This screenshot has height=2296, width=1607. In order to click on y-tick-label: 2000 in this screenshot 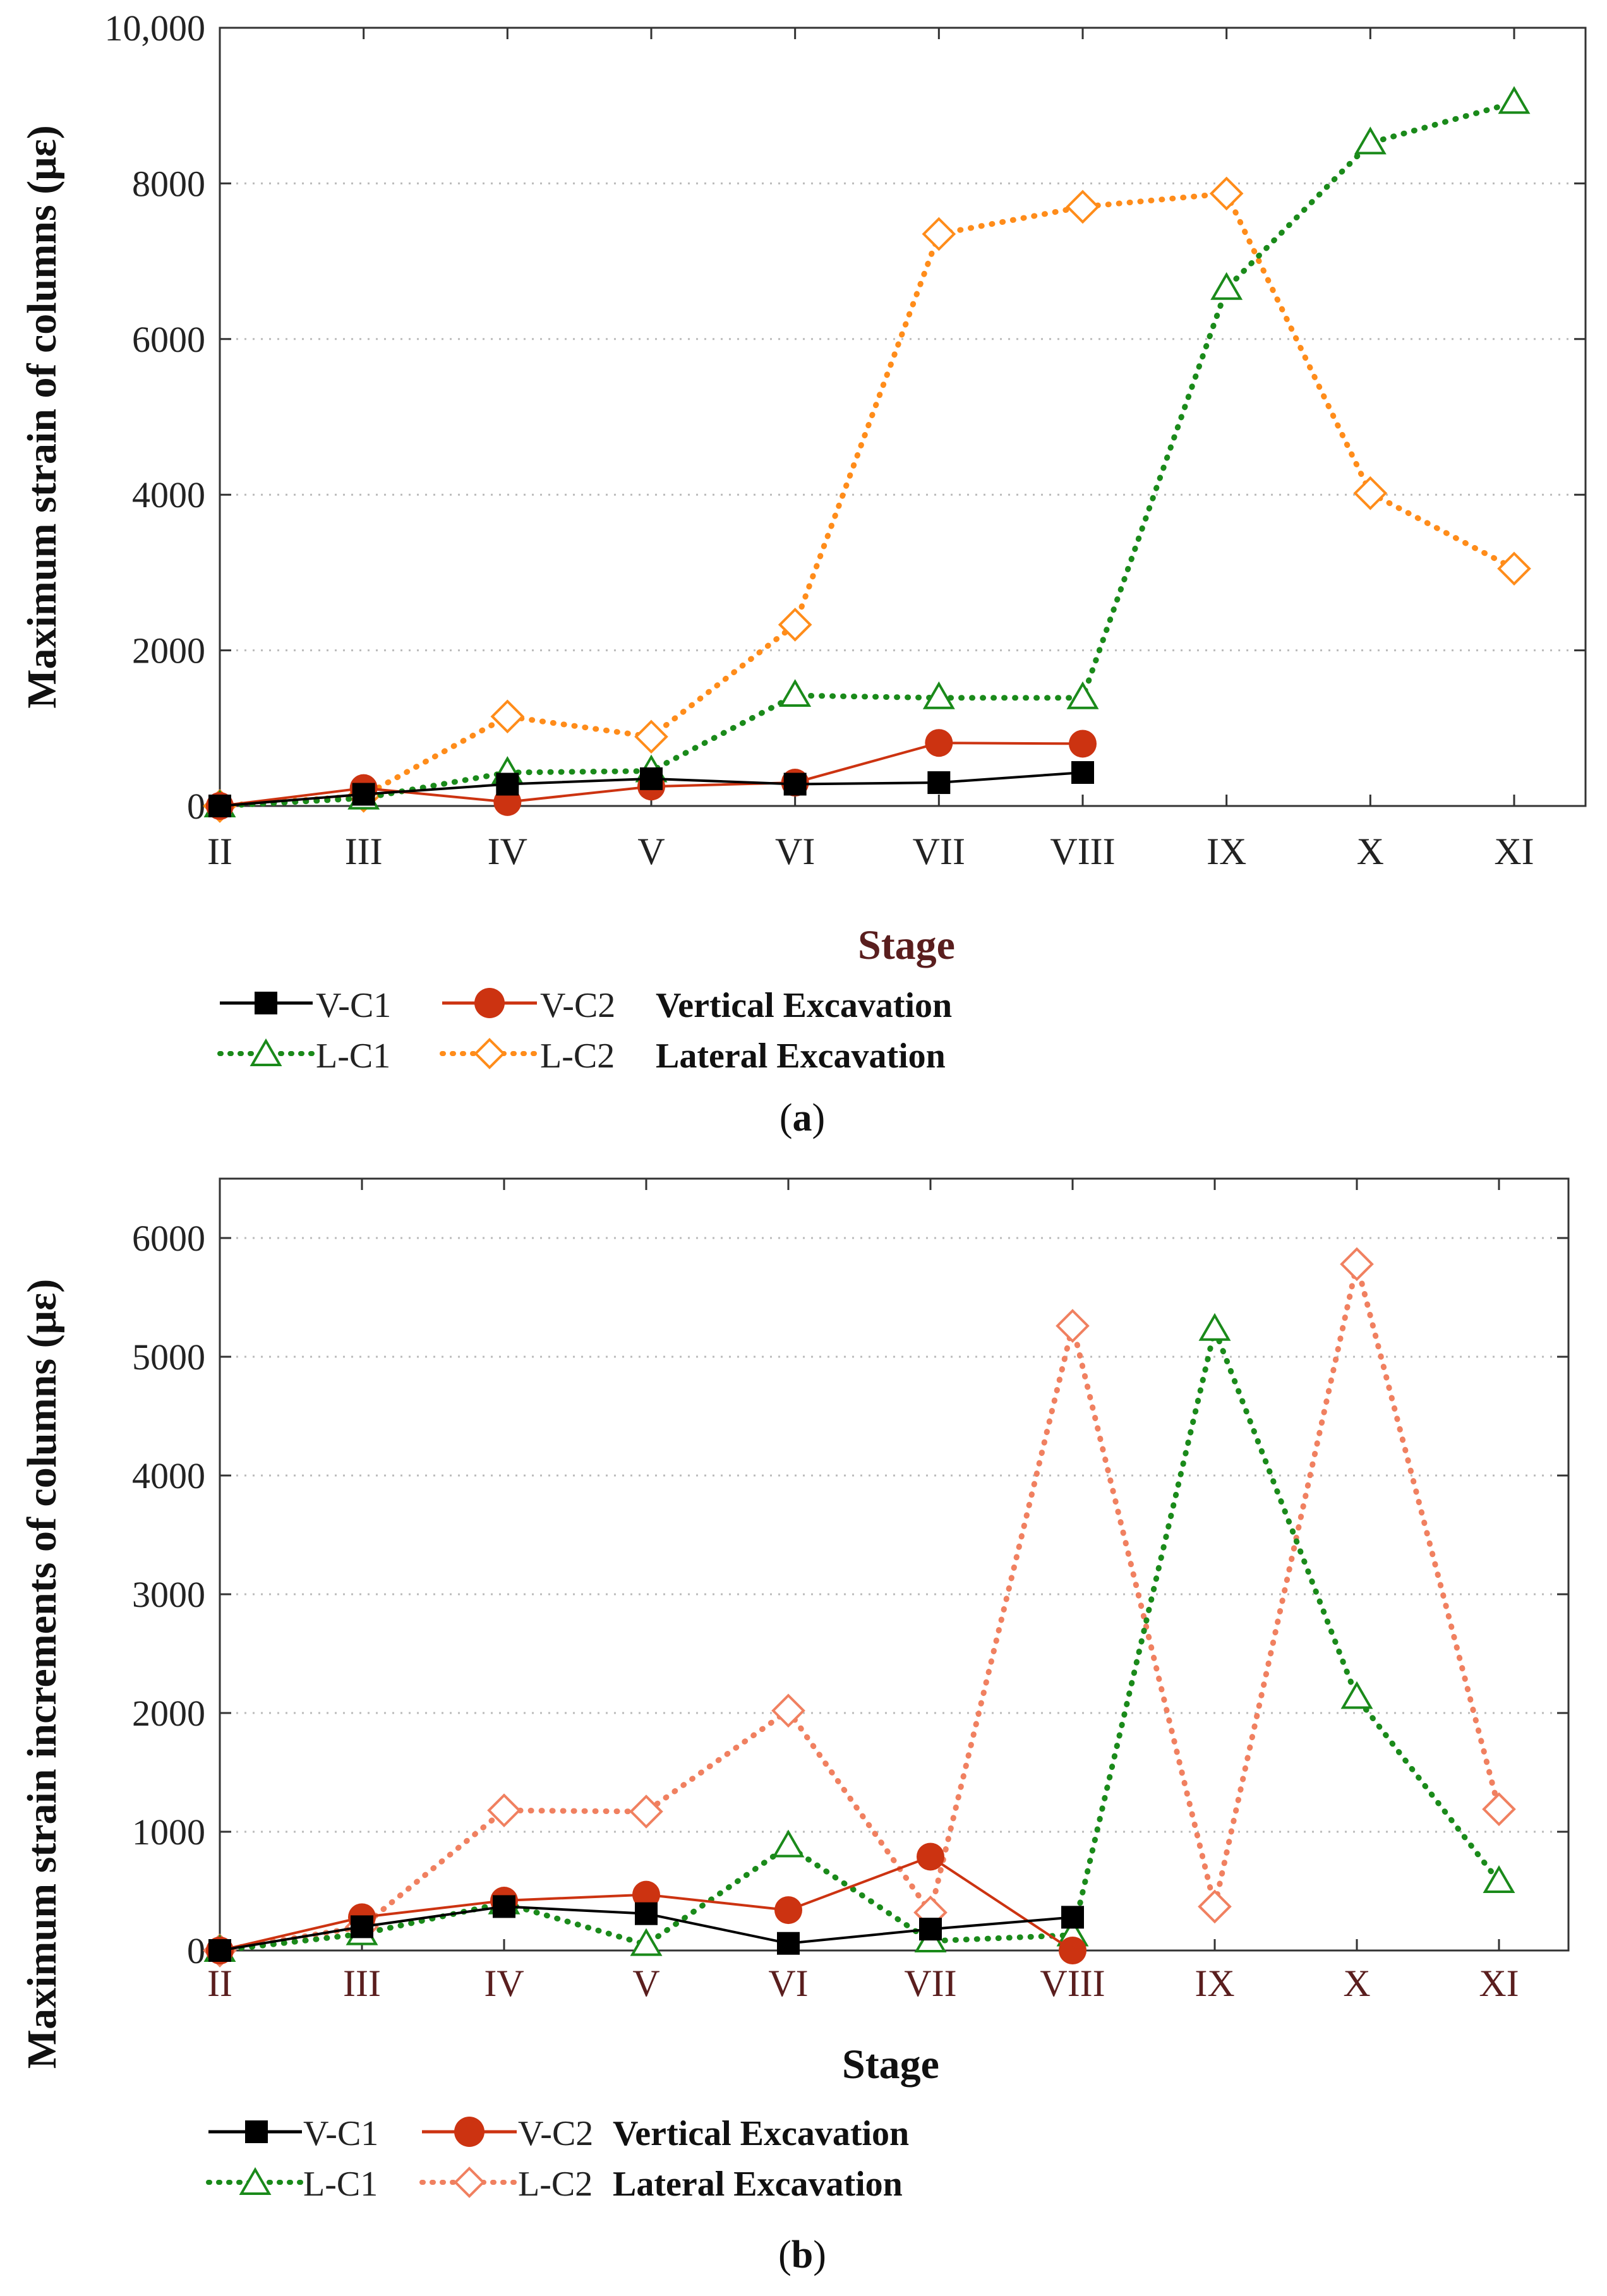, I will do `click(168, 650)`.